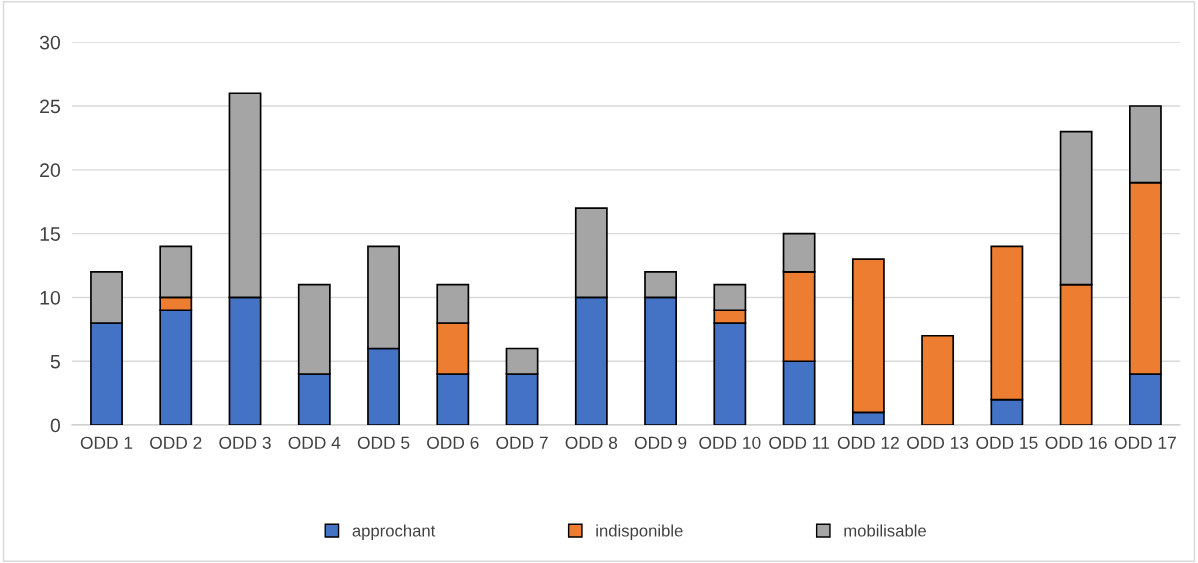  What do you see at coordinates (1076, 442) in the screenshot?
I see `x-tick-label: ODD 16` at bounding box center [1076, 442].